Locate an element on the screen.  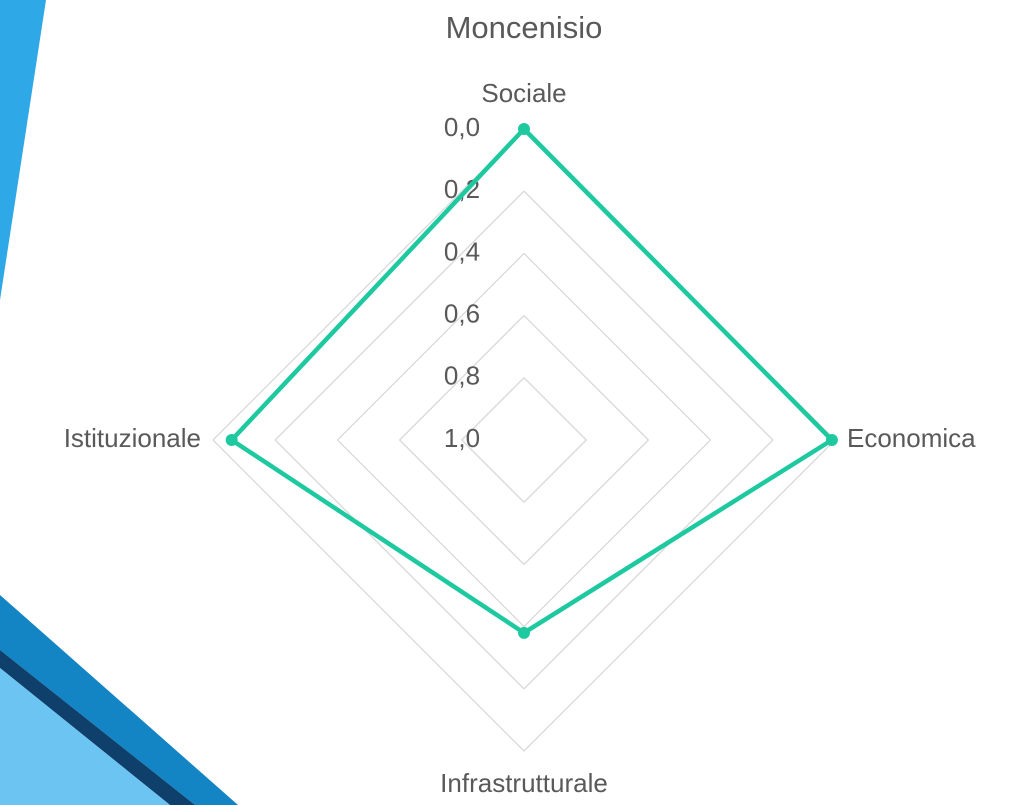
r-tick-label: 1,0 is located at coordinates (462, 438).